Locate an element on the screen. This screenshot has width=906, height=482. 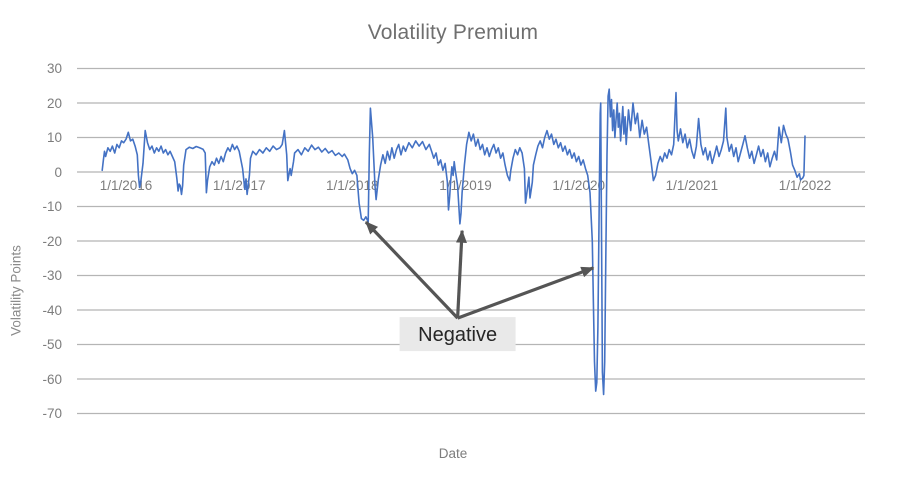
x-tick-label: 1/1/2018 is located at coordinates (352, 185).